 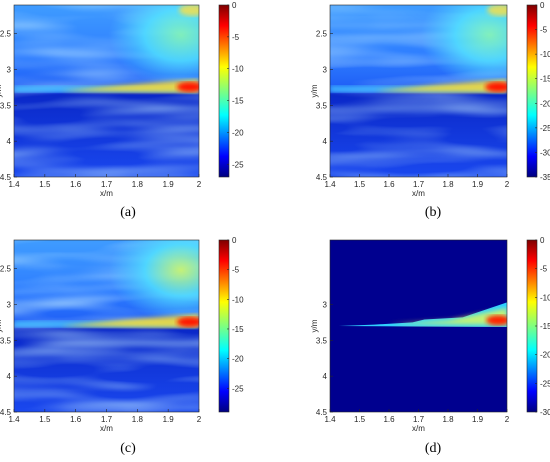 What do you see at coordinates (128, 212) in the screenshot?
I see `panel-caption: (a)` at bounding box center [128, 212].